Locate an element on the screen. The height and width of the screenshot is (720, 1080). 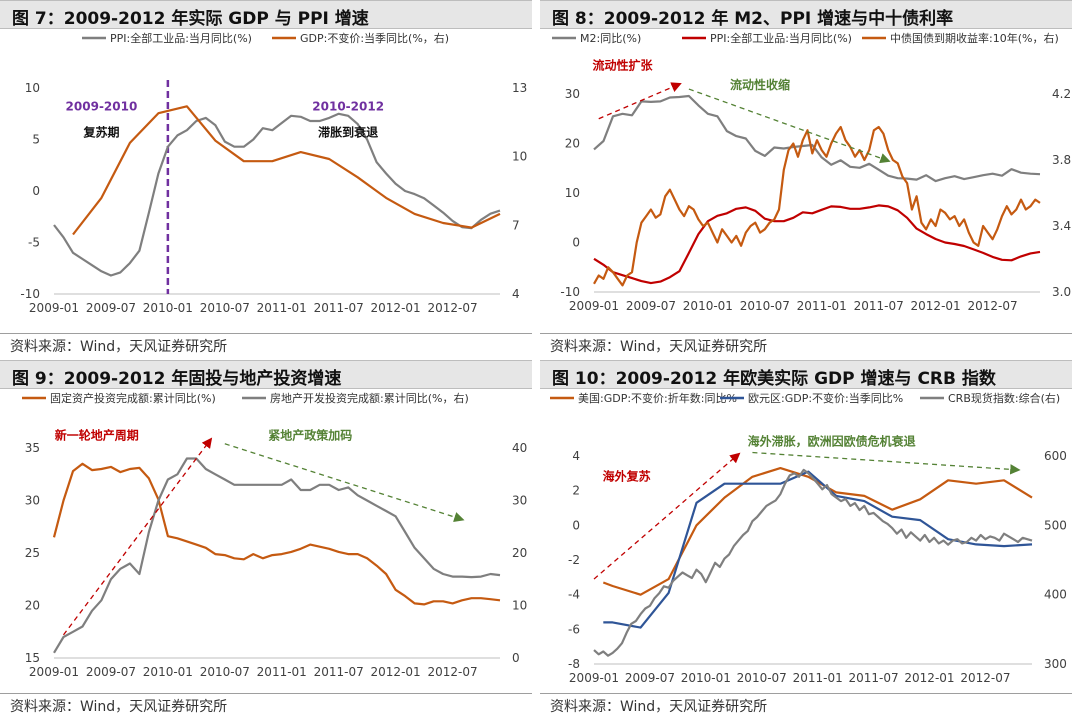
chart-annotation: 复苏期 is located at coordinates (100, 131).